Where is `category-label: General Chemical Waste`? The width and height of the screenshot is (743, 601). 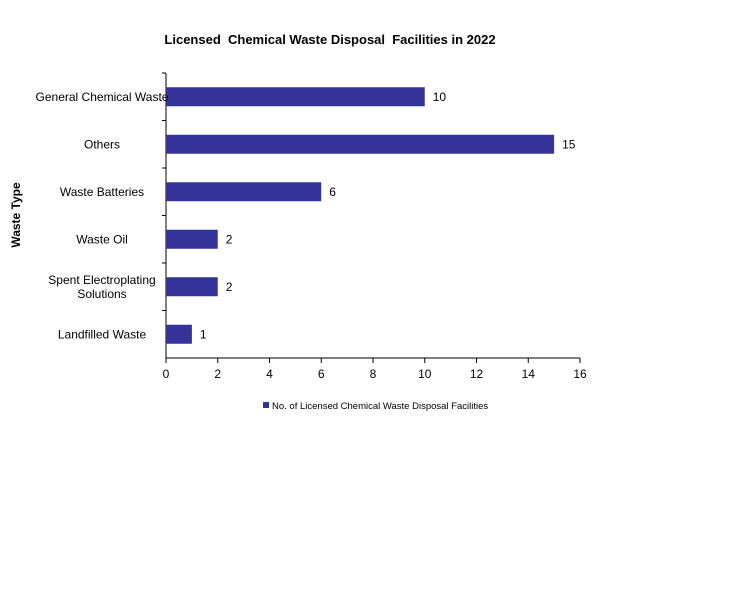
category-label: General Chemical Waste is located at coordinates (102, 97).